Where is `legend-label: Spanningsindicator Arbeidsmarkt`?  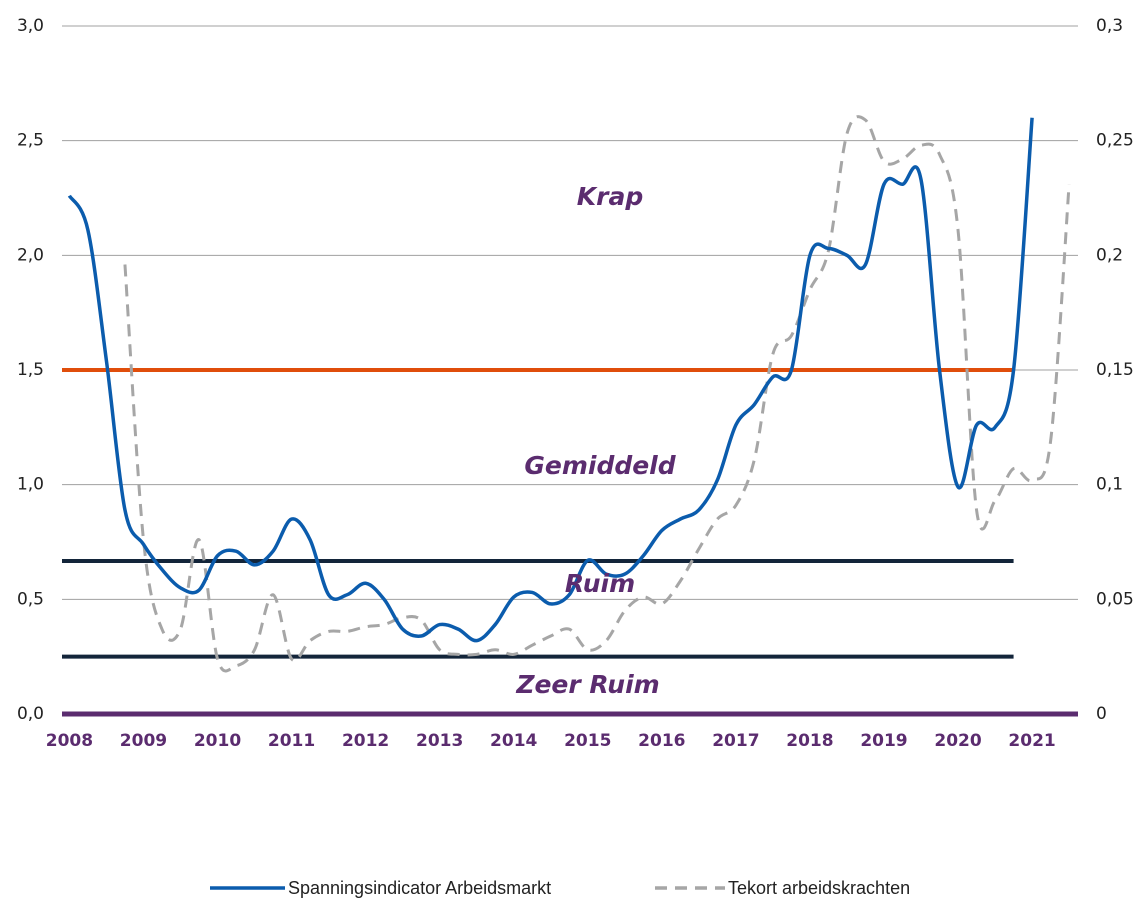
legend-label: Spanningsindicator Arbeidsmarkt is located at coordinates (419, 888).